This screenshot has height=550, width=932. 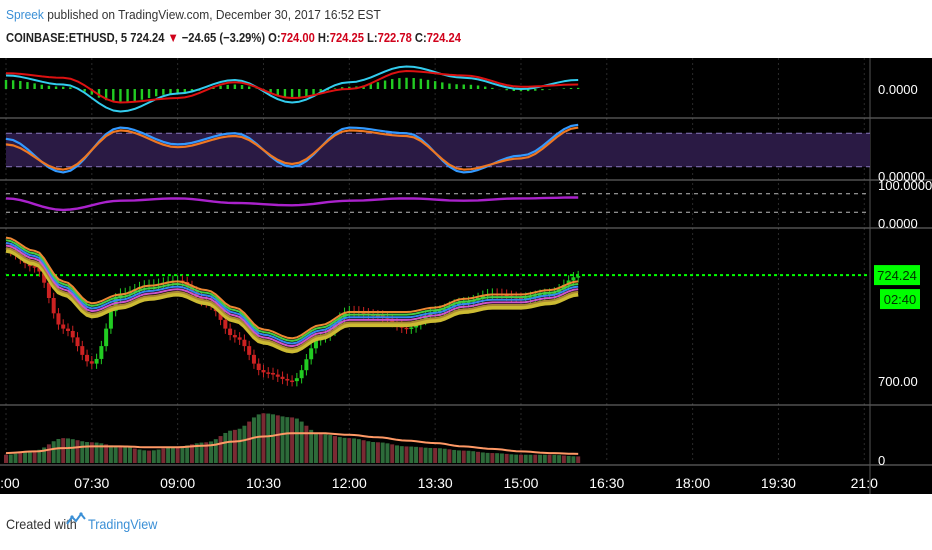 I want to click on time-tick-label: 19:30, so click(x=778, y=483).